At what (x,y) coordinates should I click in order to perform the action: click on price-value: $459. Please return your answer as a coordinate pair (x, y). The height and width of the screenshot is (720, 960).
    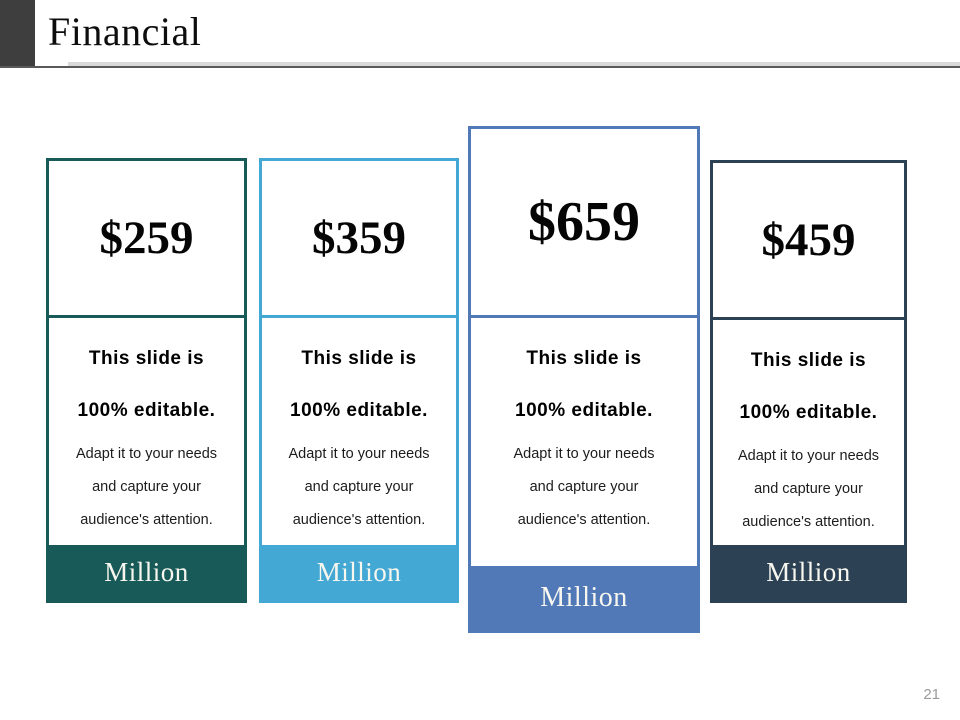
    Looking at the image, I should click on (808, 241).